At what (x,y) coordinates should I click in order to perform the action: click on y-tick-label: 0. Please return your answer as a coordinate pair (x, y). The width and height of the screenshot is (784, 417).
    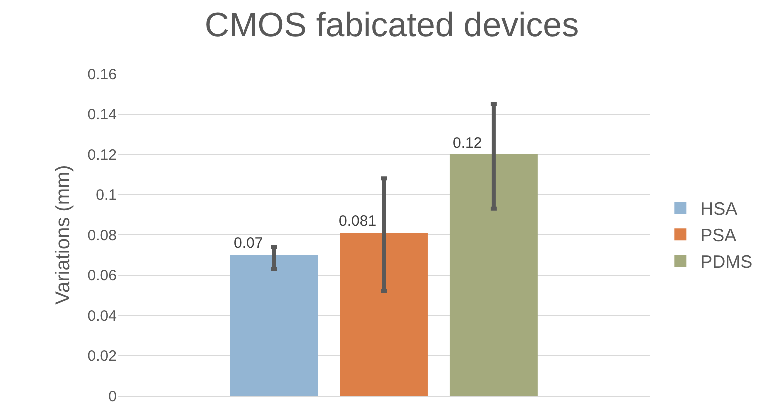
    Looking at the image, I should click on (112, 397).